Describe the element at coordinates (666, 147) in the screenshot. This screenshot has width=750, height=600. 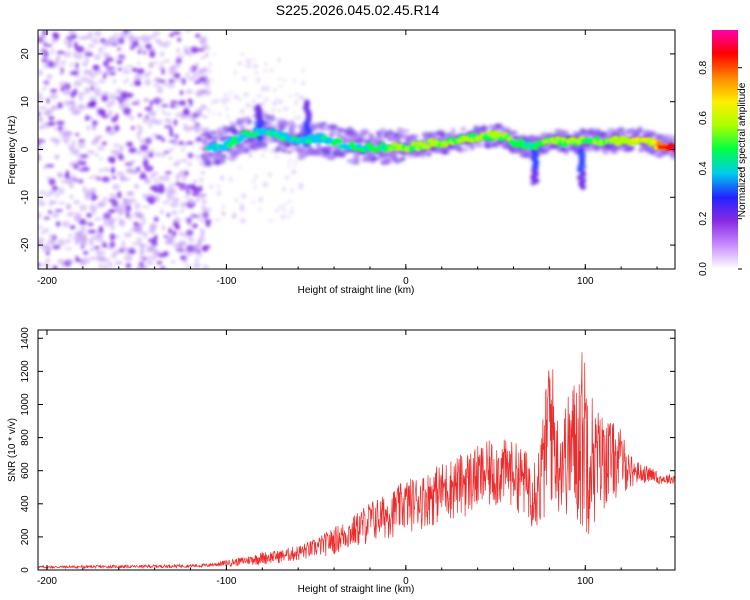
I see `ridge-peak` at that location.